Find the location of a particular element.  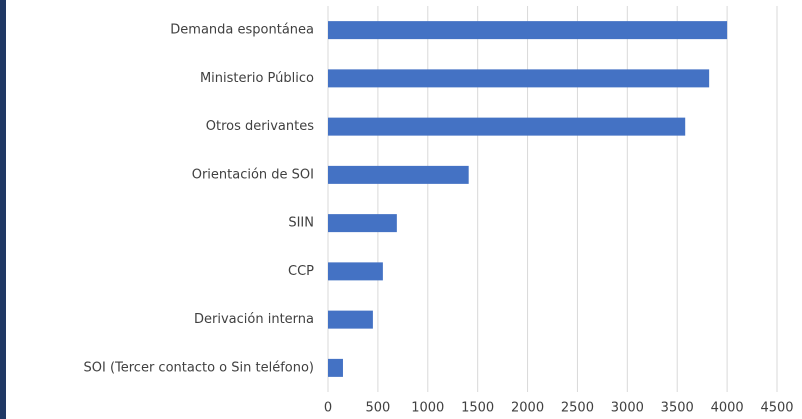

y-tick-label: SOI (Tercer contacto o Sin teléfono) is located at coordinates (199, 367).